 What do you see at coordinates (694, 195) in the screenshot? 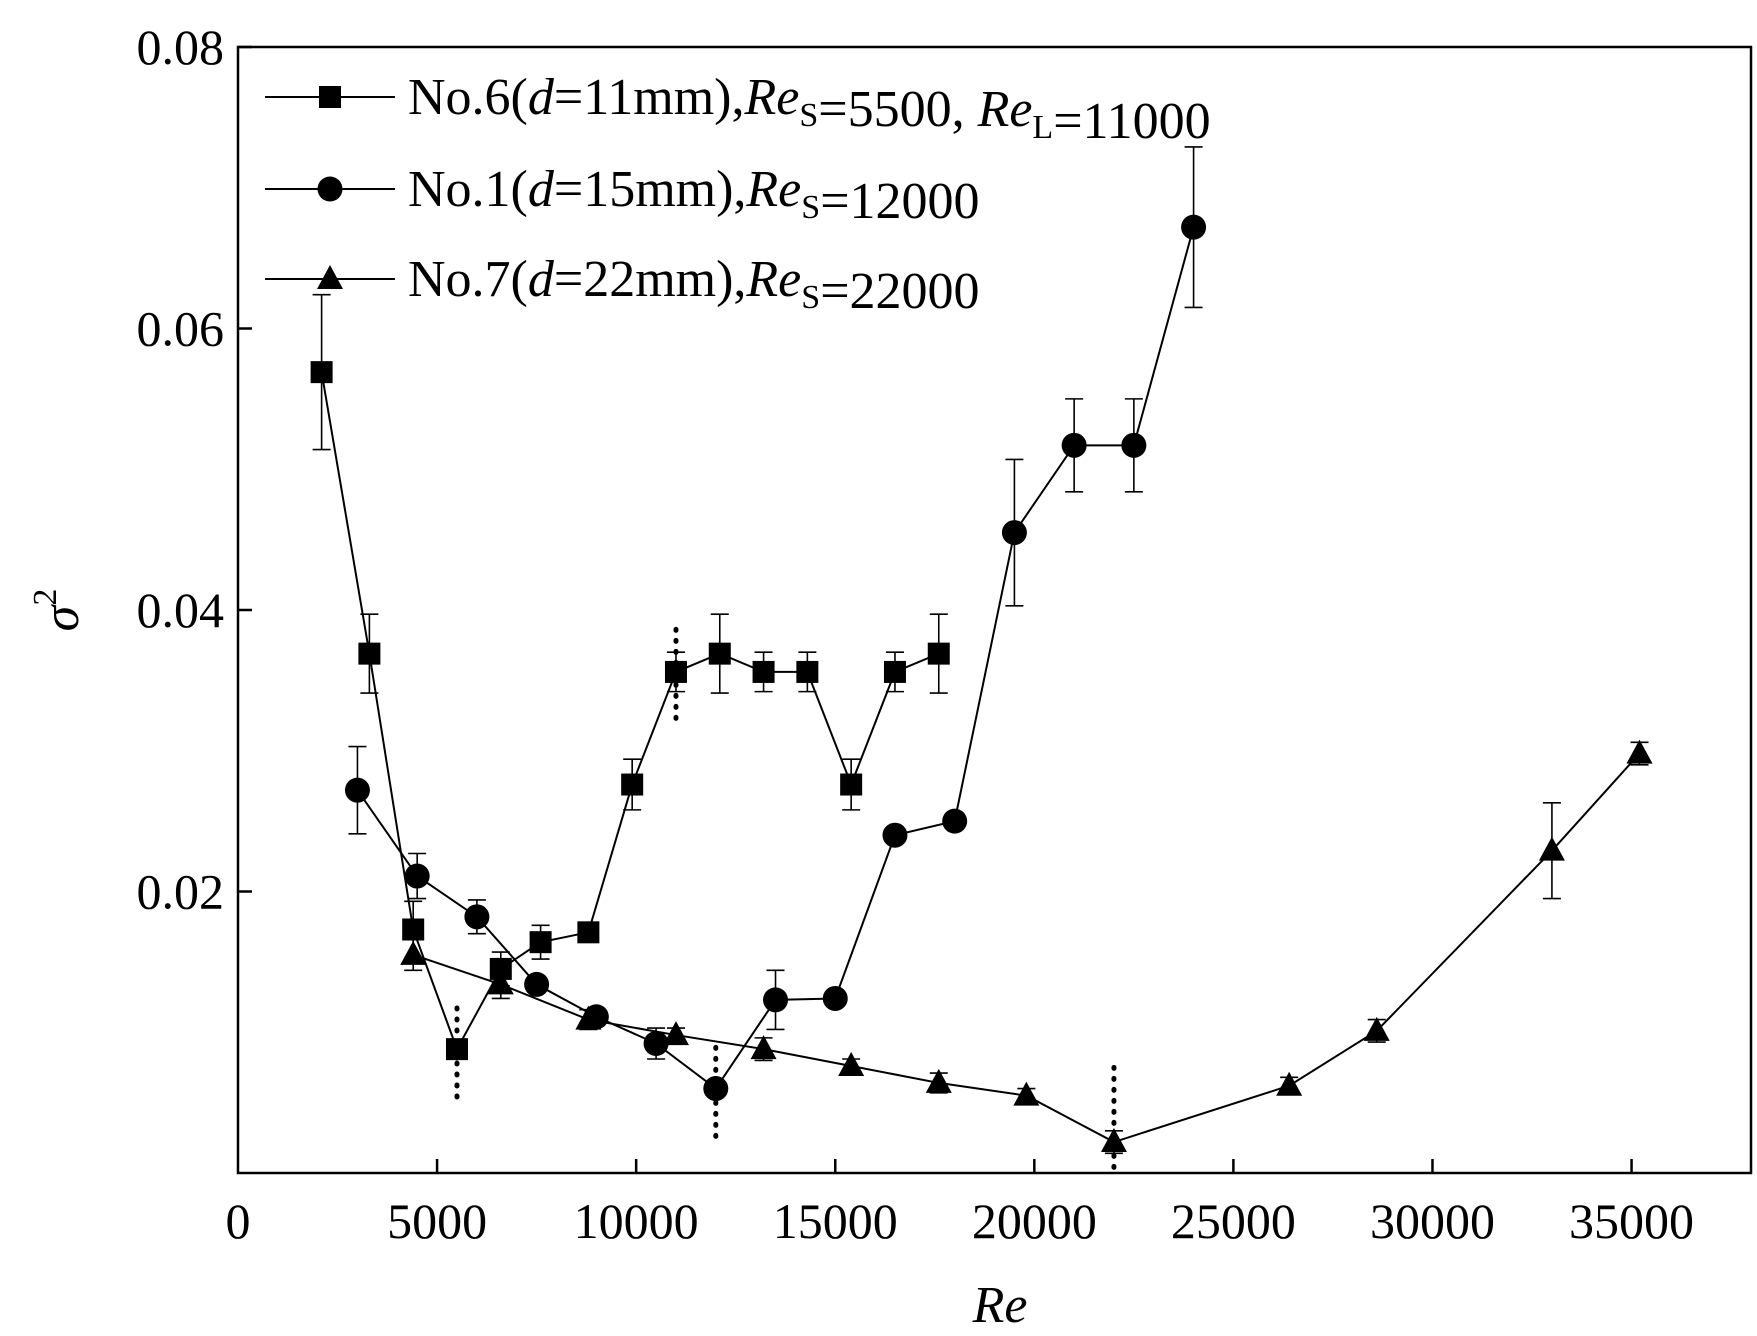
I see `legend-label: No.1(d=15mm),ReS=12000` at bounding box center [694, 195].